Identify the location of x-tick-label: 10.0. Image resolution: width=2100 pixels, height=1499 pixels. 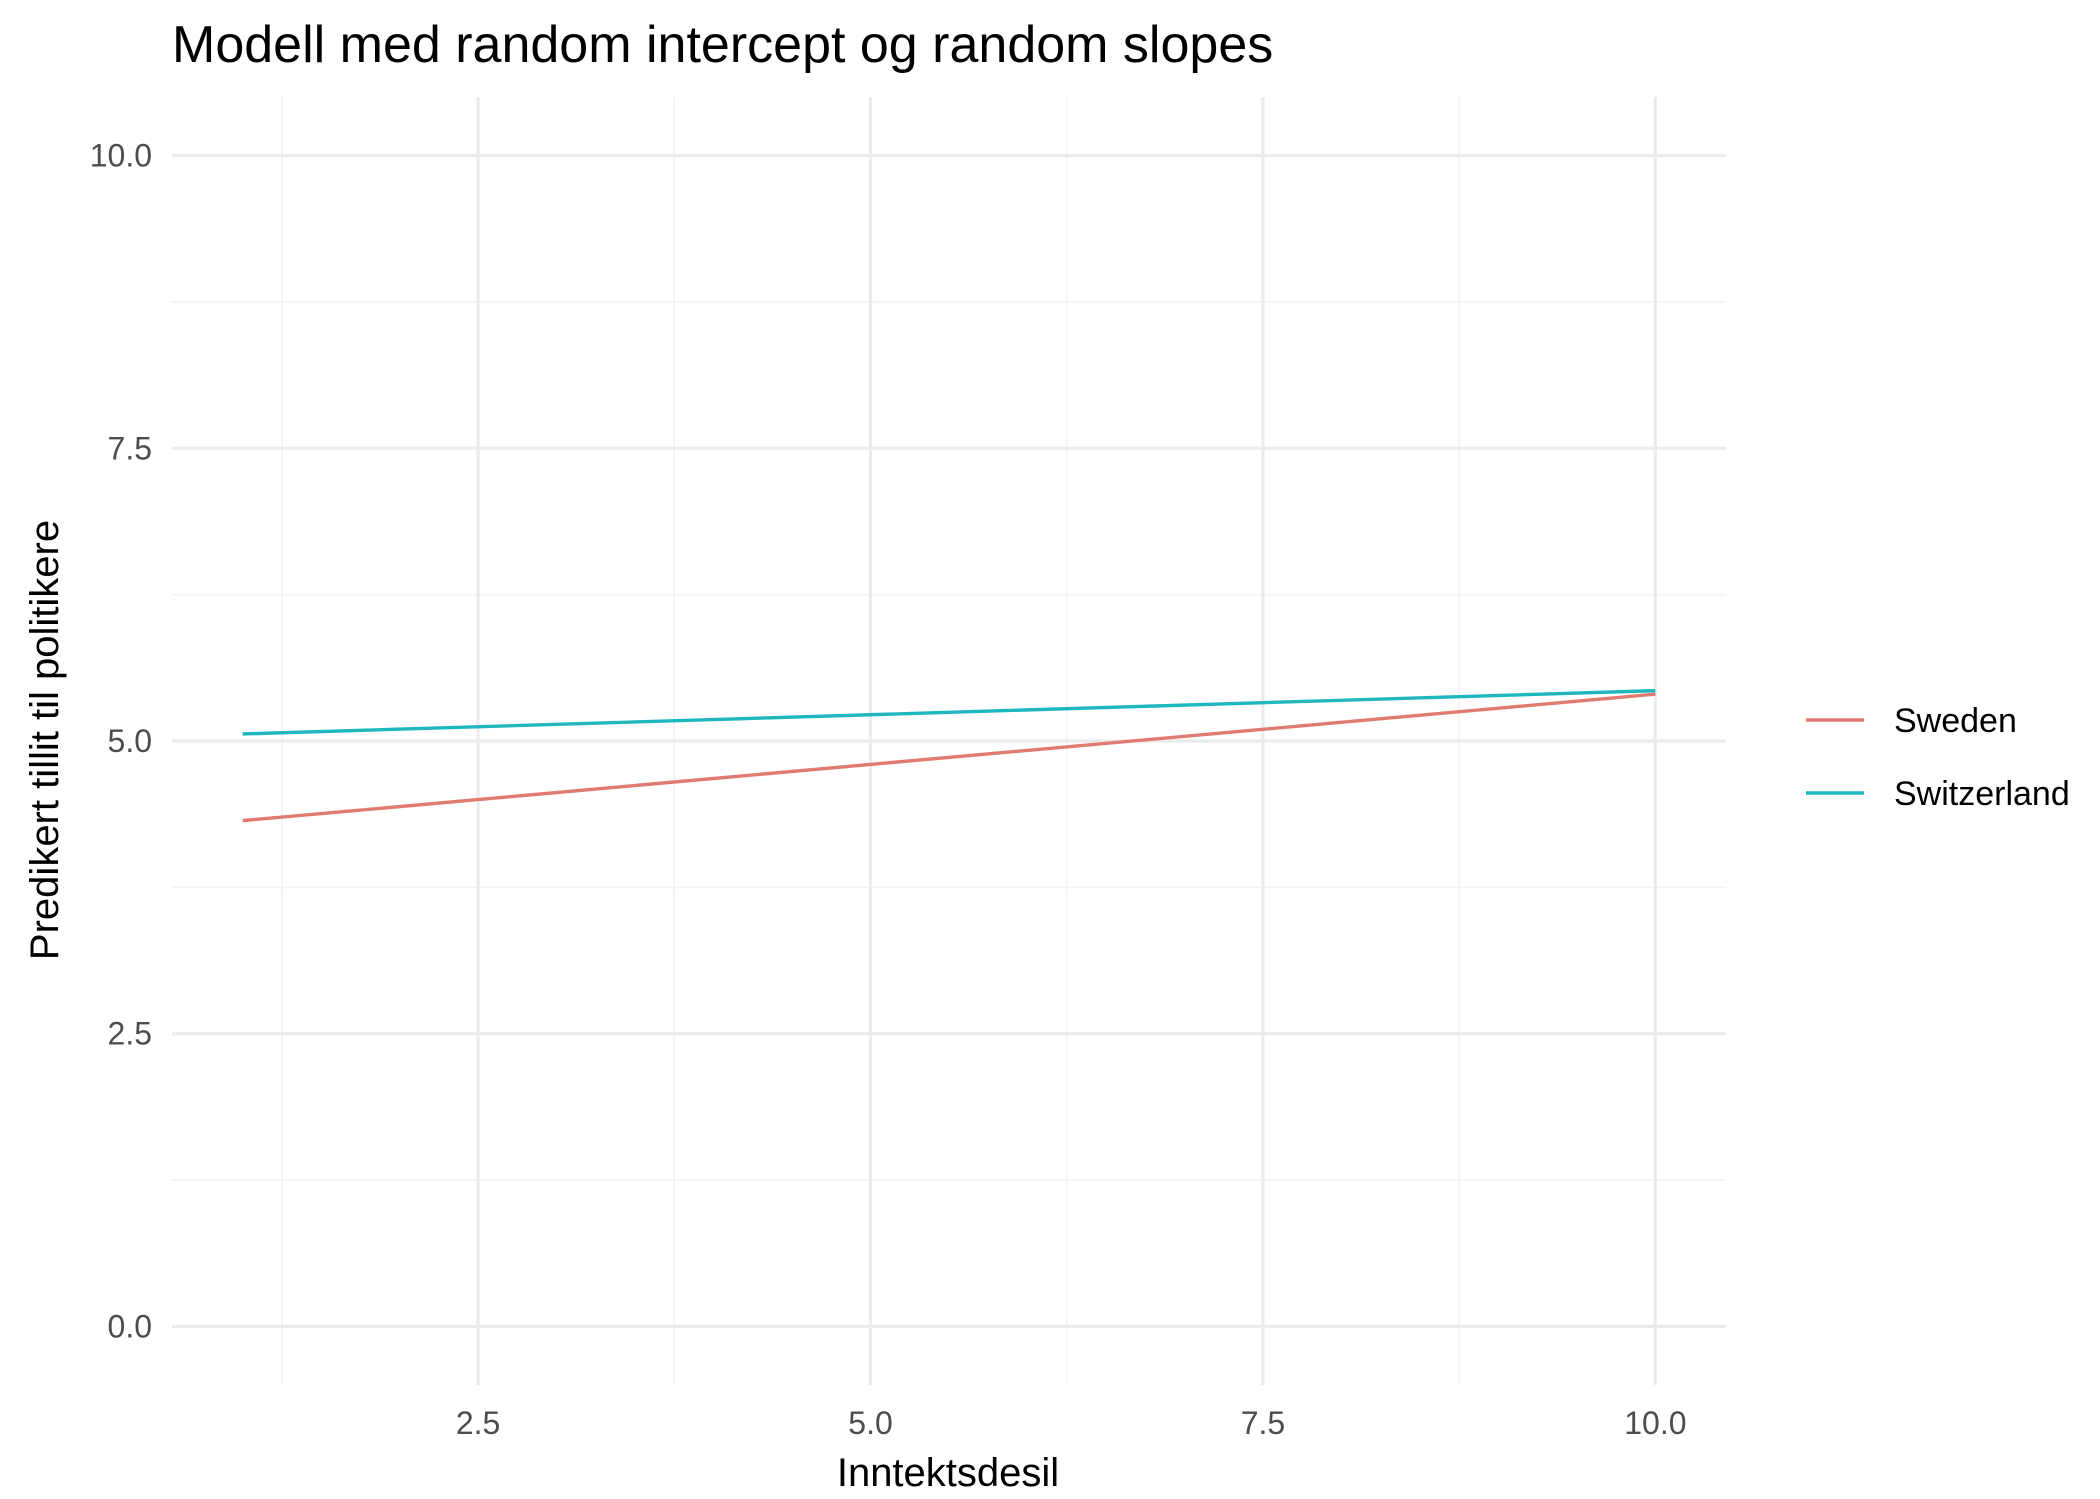
(1655, 1423).